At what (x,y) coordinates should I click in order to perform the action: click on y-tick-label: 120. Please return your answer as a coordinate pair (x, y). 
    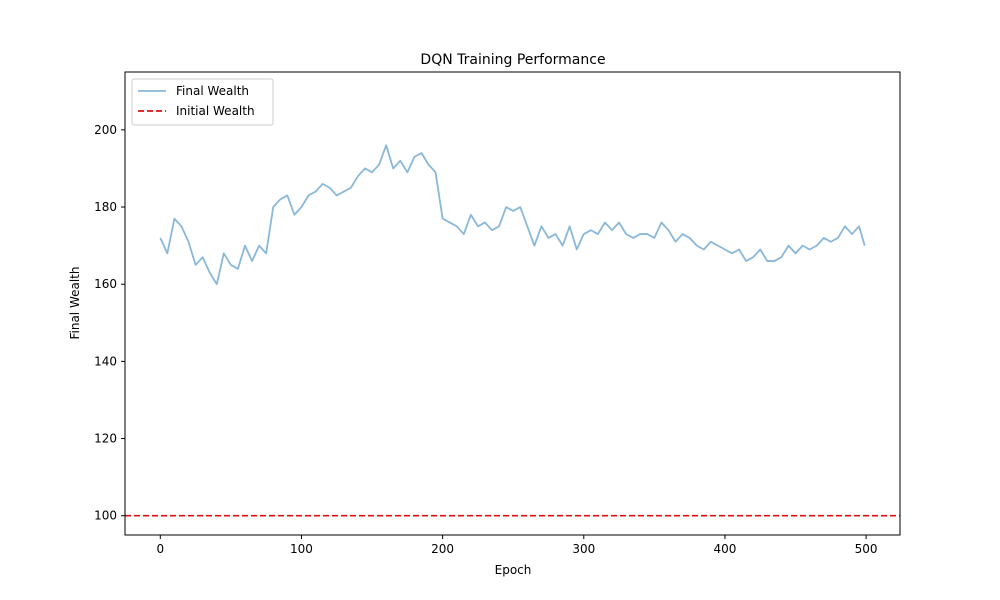
    Looking at the image, I should click on (105, 439).